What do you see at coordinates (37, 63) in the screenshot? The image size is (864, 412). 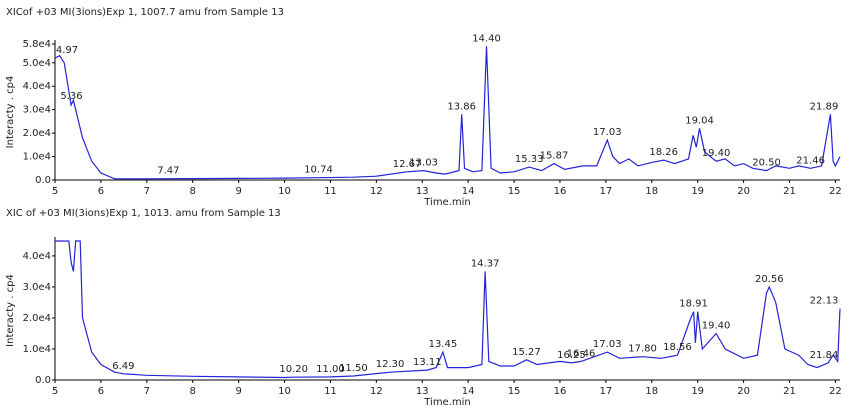 I see `y-tick-label: 5.0e4` at bounding box center [37, 63].